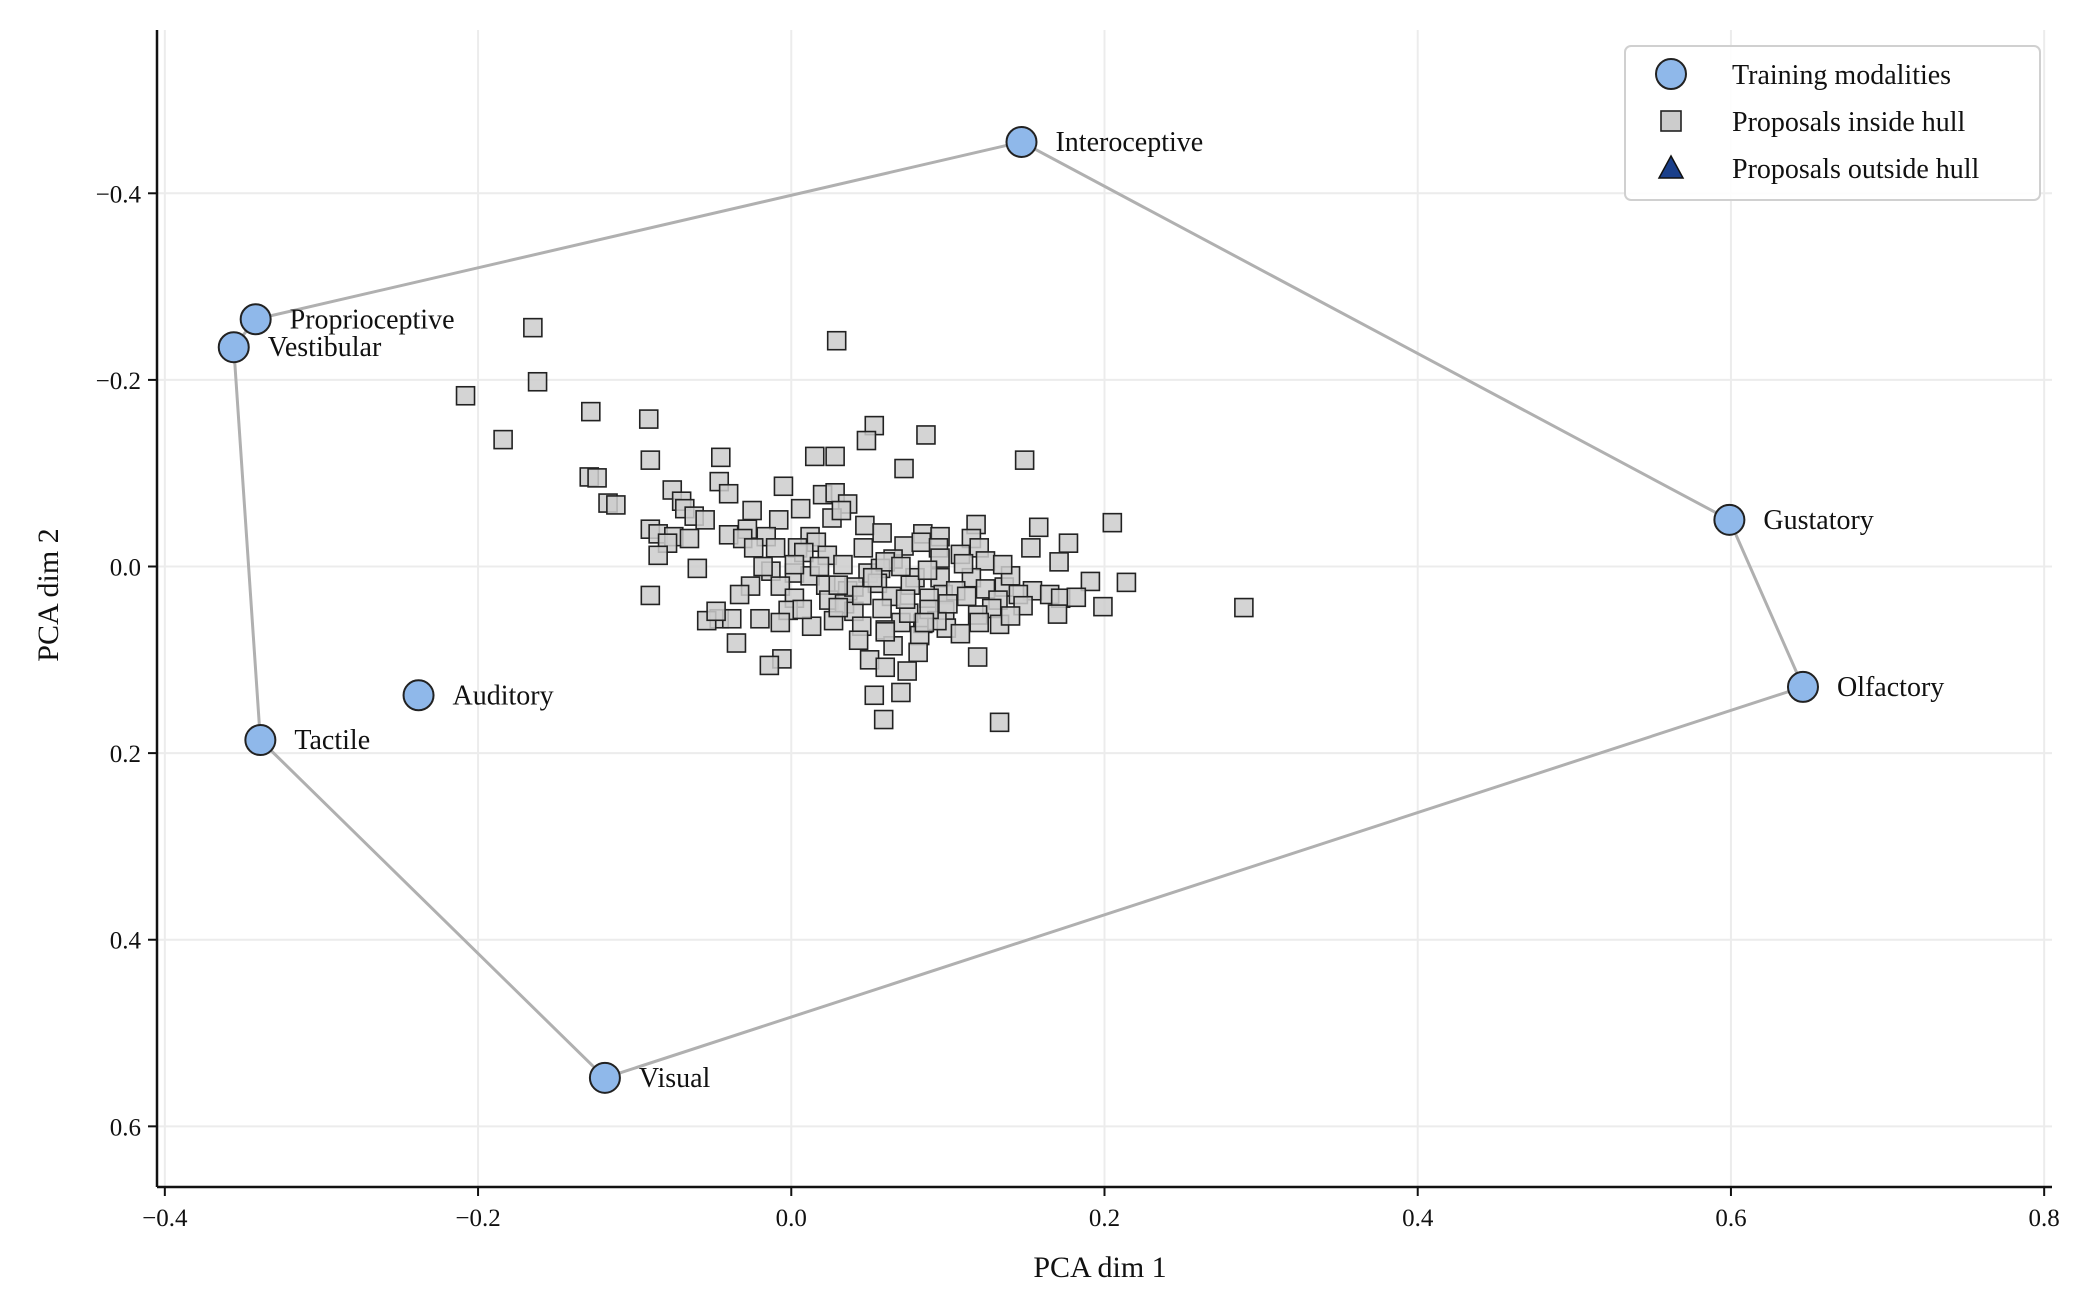 The image size is (2086, 1310). Describe the element at coordinates (1129, 142) in the screenshot. I see `modality-label: Interoceptive` at that location.